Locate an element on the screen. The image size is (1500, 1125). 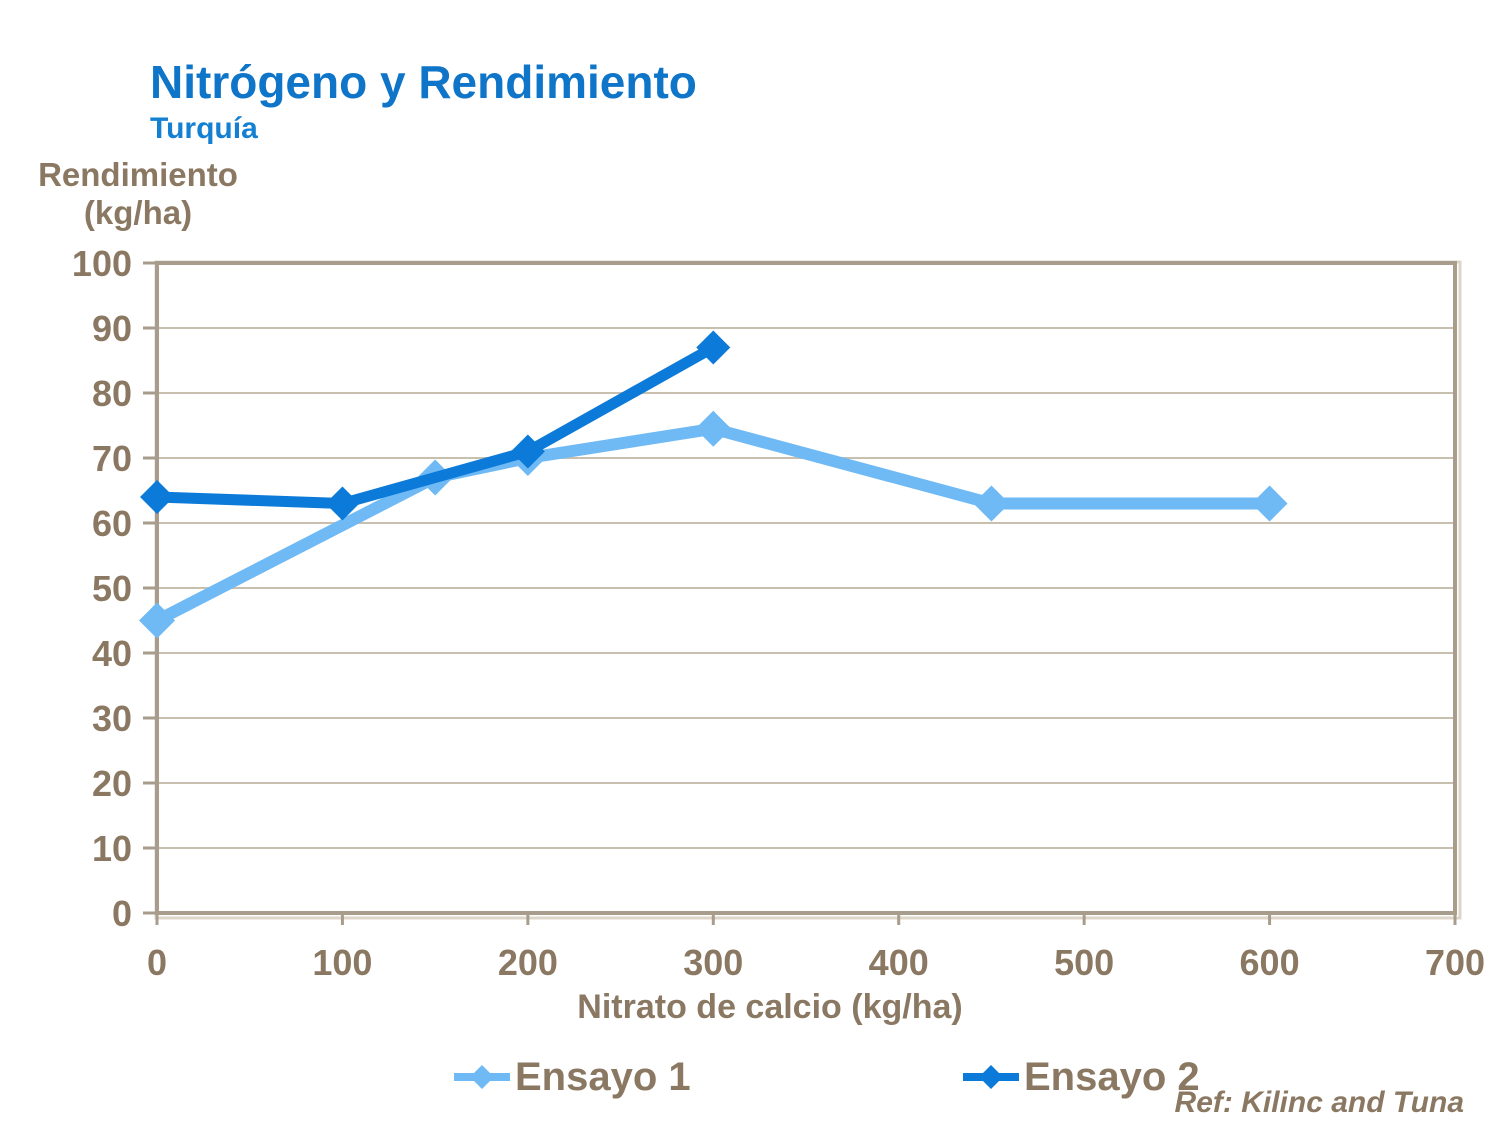
legend-item-ensayo-1: Ensayo 1 is located at coordinates (572, 1076).